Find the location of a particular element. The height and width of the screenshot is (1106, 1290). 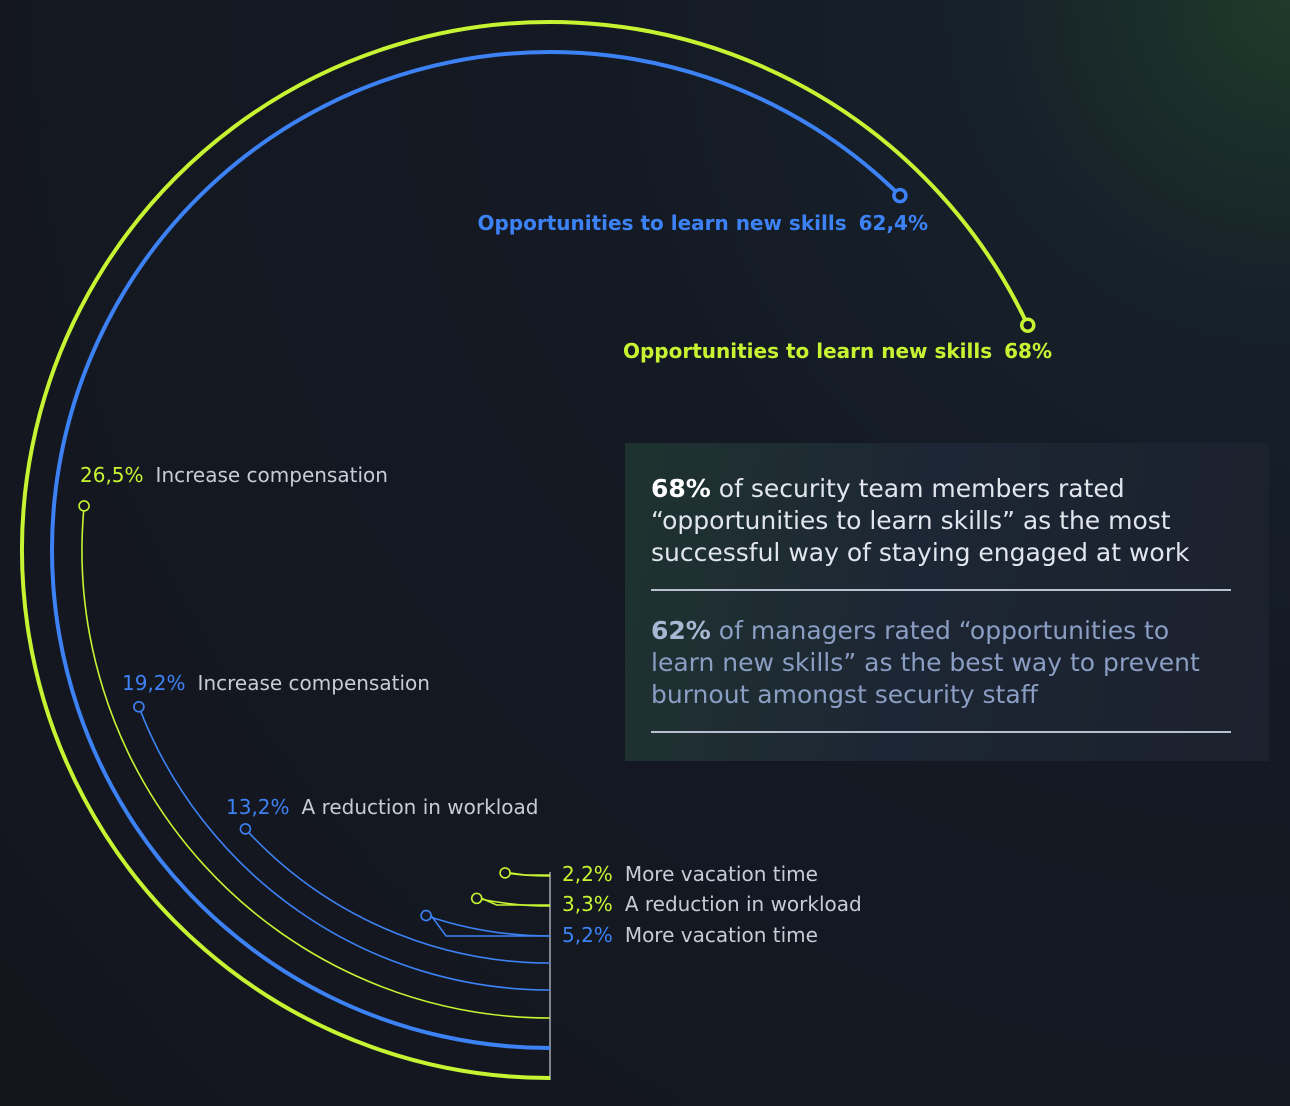

bar-label: 26,5% Increase compensation is located at coordinates (234, 475).